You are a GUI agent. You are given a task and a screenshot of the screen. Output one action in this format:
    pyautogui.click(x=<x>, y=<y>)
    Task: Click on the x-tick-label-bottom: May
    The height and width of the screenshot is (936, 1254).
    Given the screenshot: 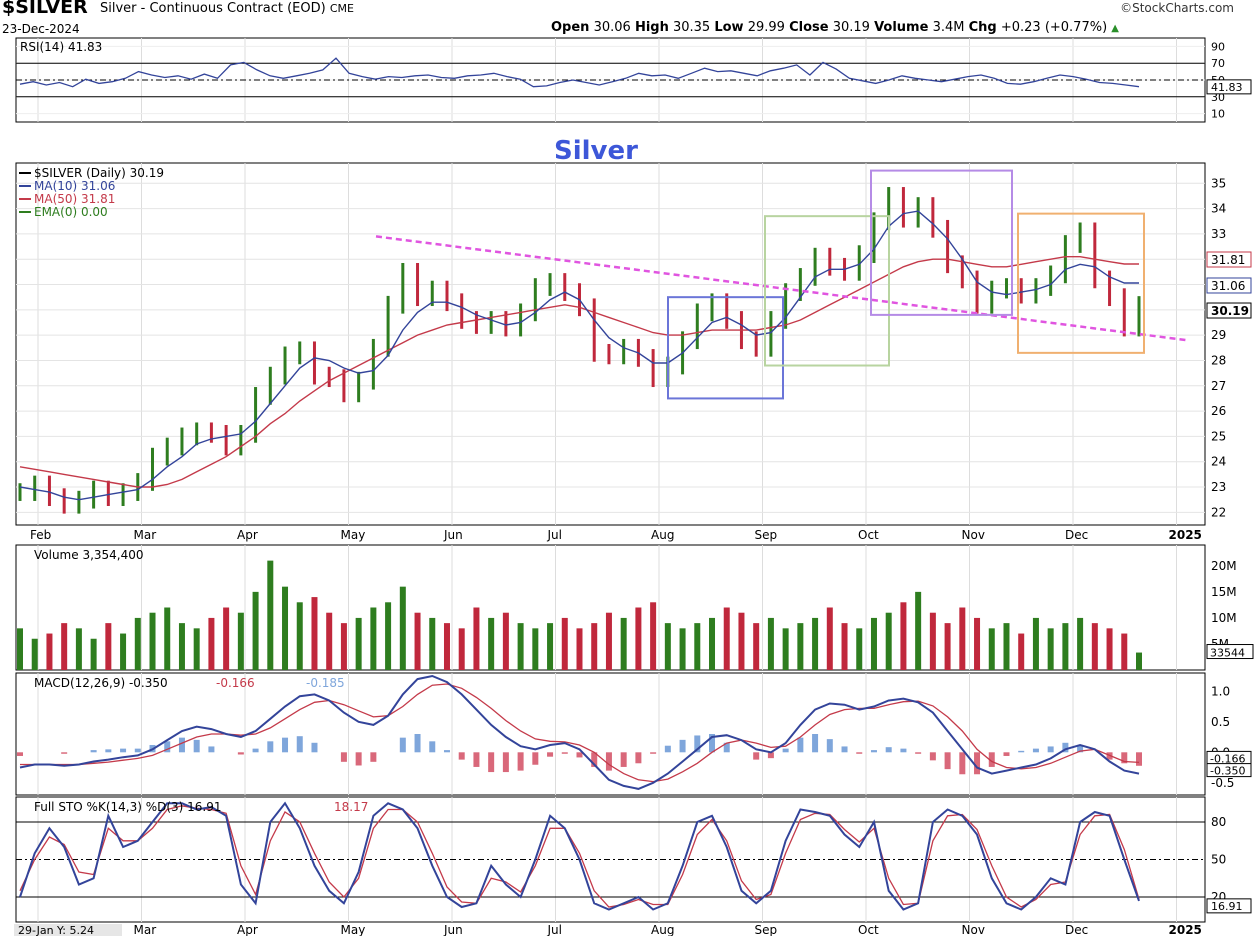 What is the action you would take?
    pyautogui.click(x=353, y=929)
    